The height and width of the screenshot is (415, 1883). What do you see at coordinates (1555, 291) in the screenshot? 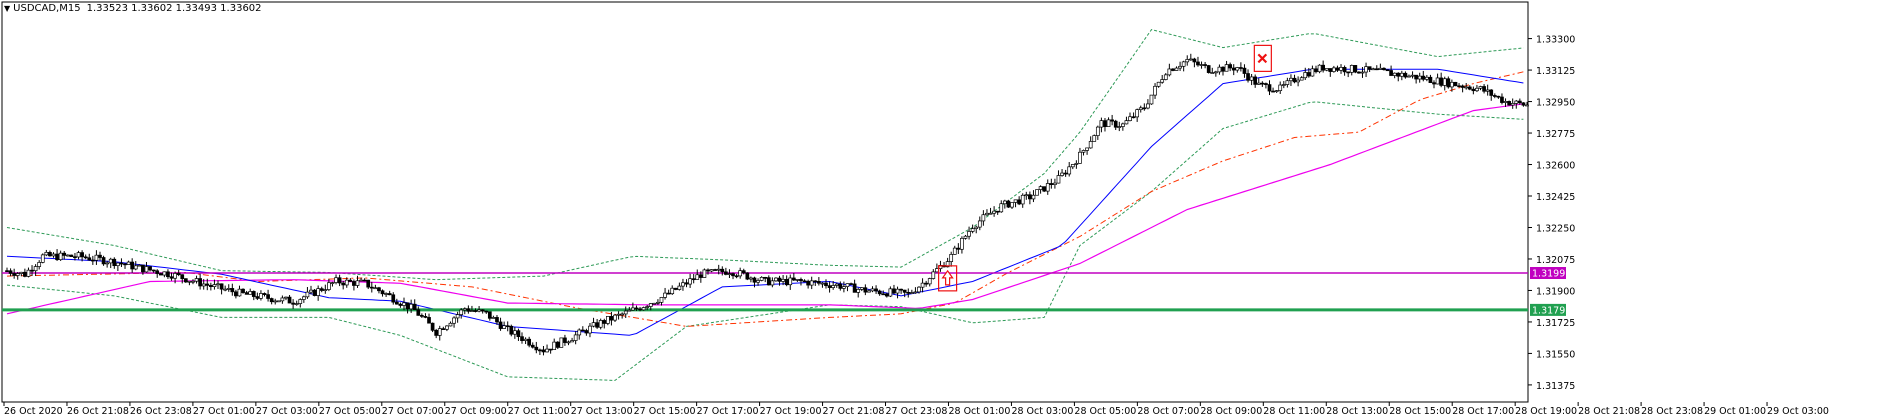
I see `price-tick-label: 1.31900` at bounding box center [1555, 291].